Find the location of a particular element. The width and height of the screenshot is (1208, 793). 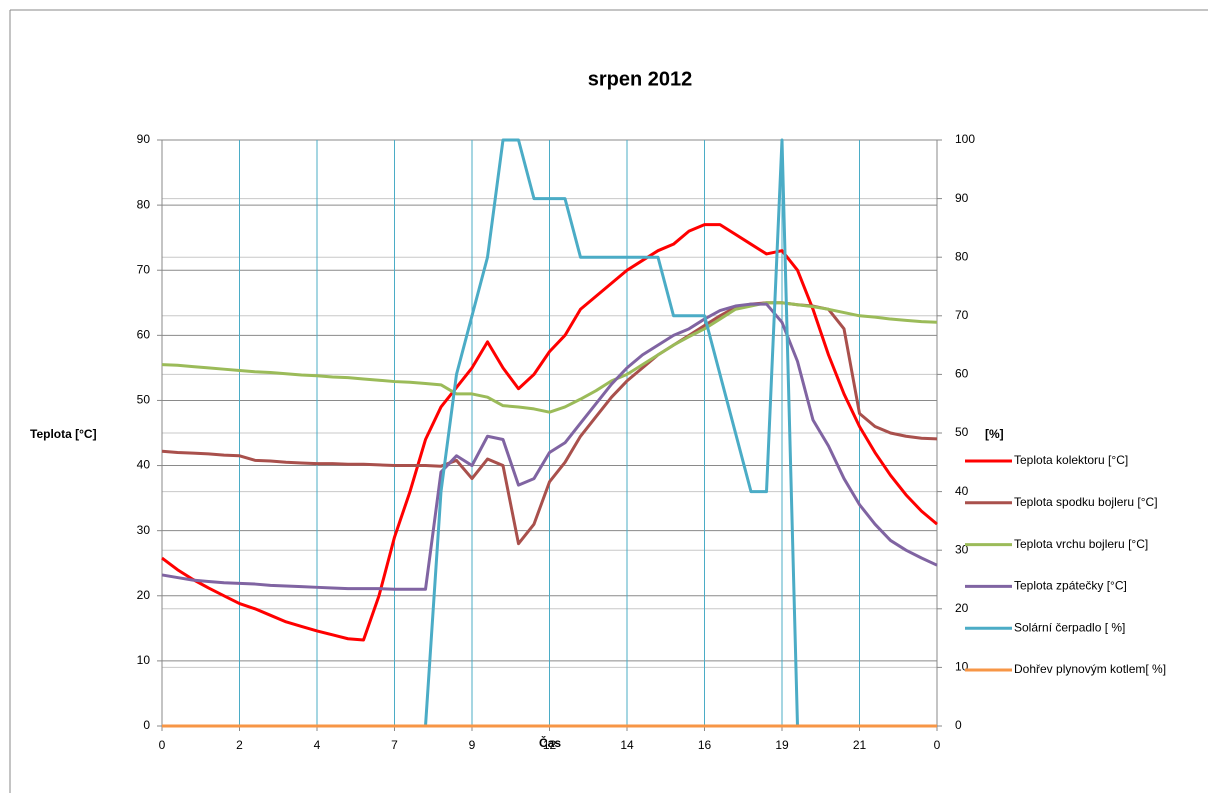

y2-tick-label: 60 is located at coordinates (962, 374).